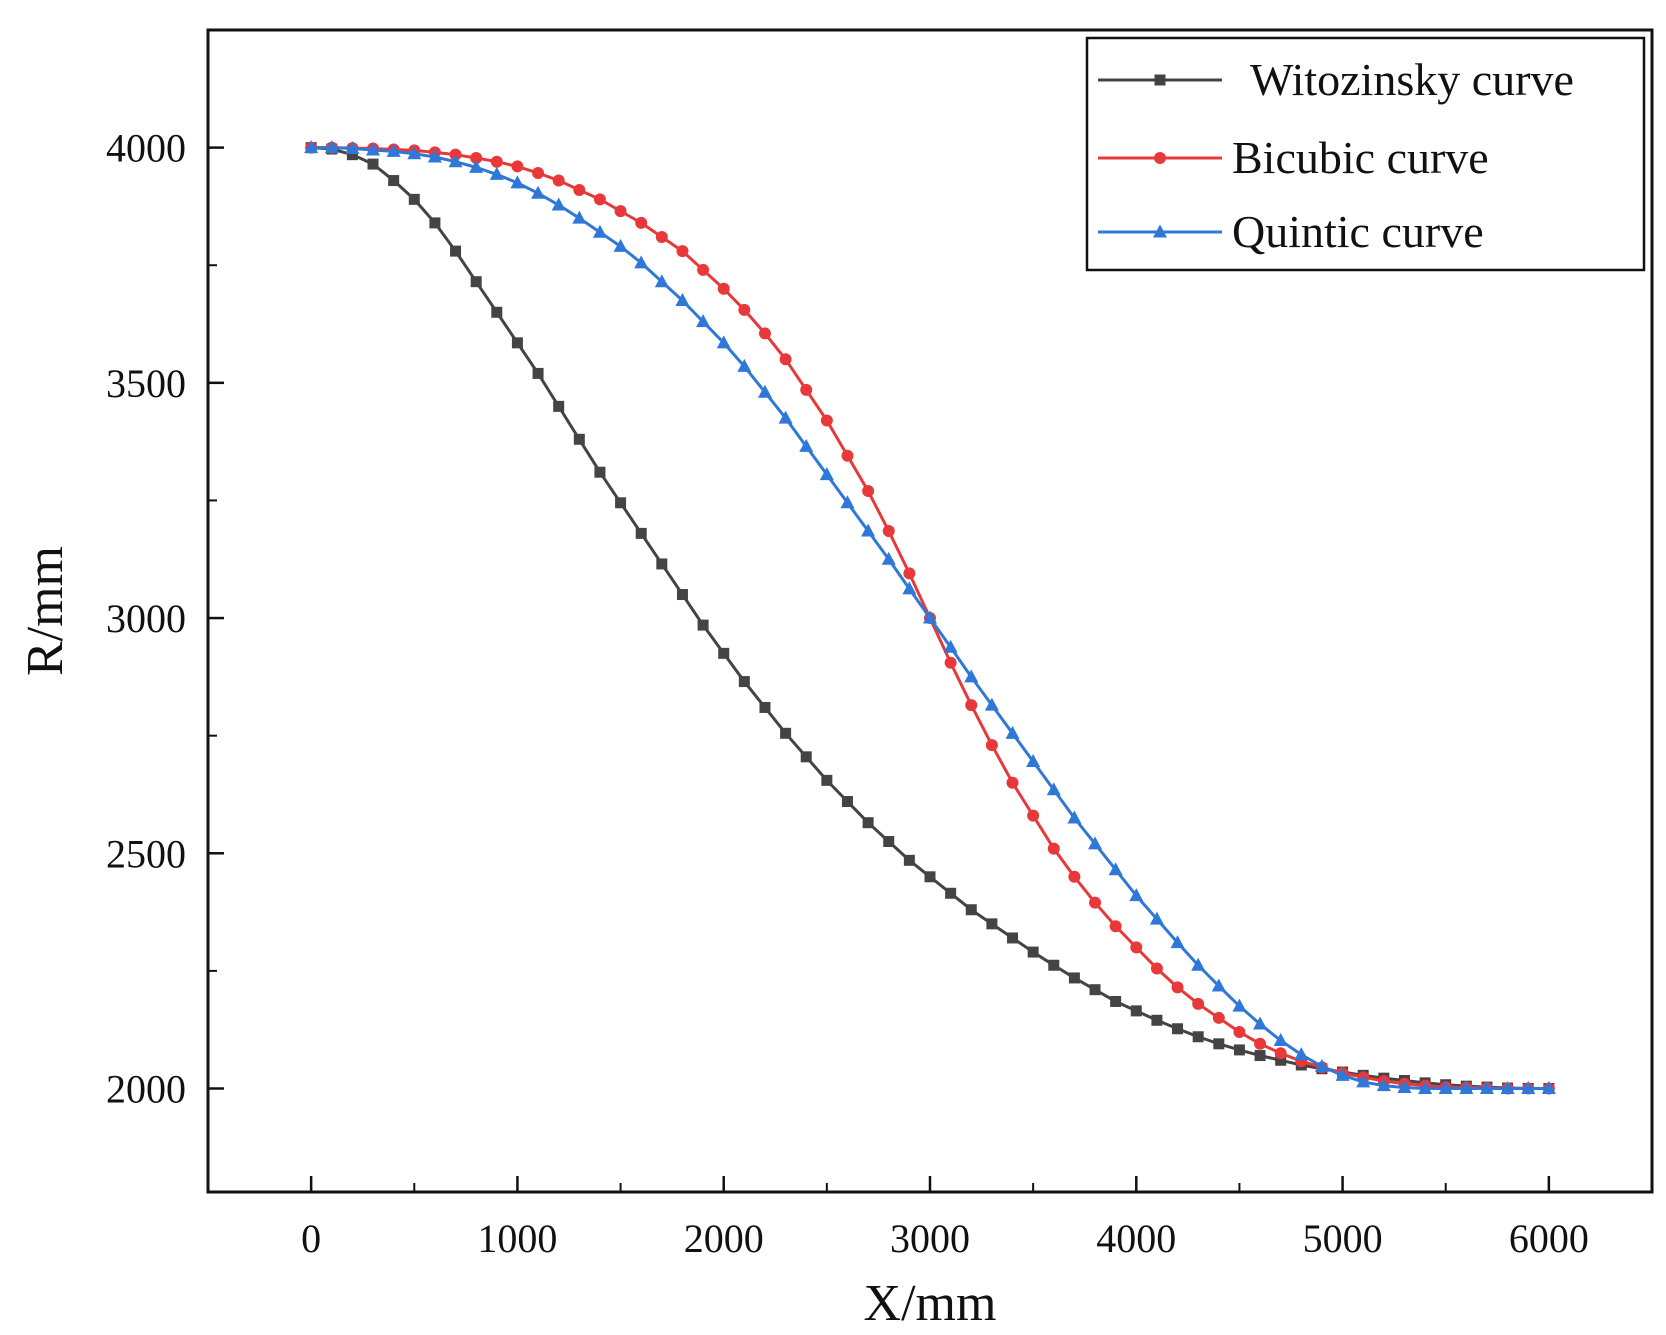  Describe the element at coordinates (724, 1238) in the screenshot. I see `x-tick-label: 2000` at that location.